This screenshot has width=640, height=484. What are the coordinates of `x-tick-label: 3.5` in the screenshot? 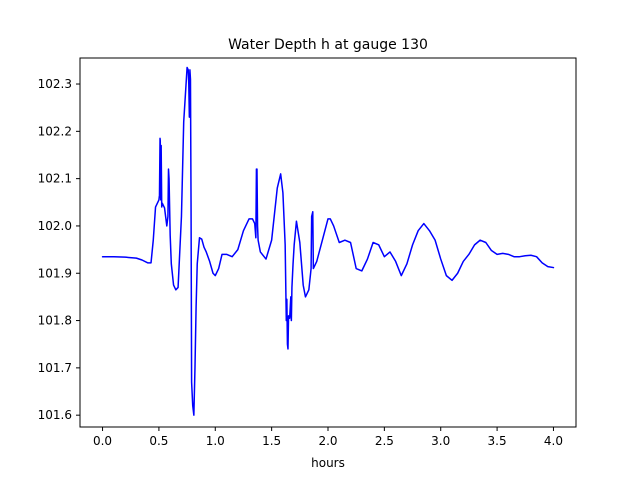 It's located at (497, 441).